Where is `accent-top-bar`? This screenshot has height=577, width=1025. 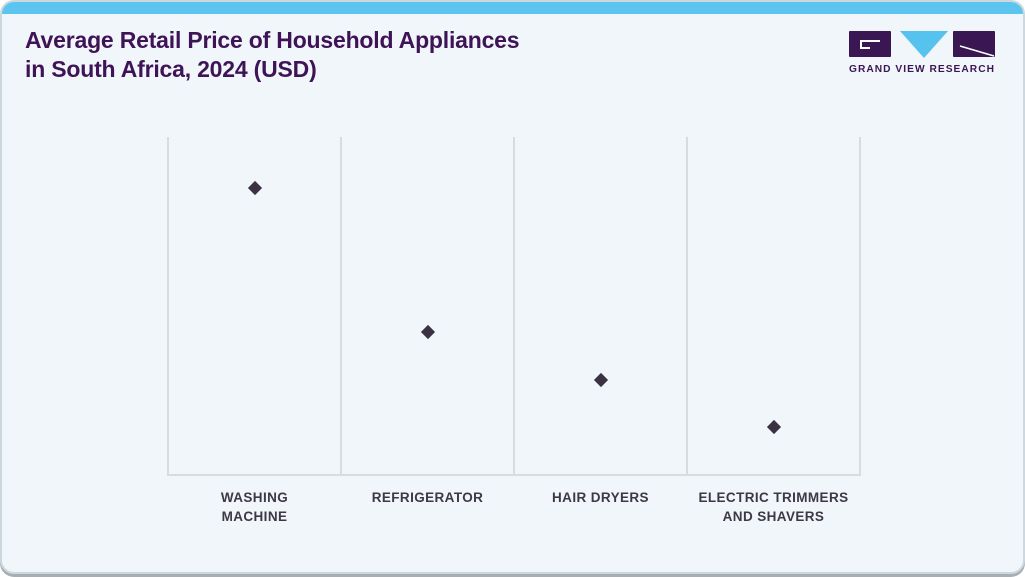 accent-top-bar is located at coordinates (512, 8).